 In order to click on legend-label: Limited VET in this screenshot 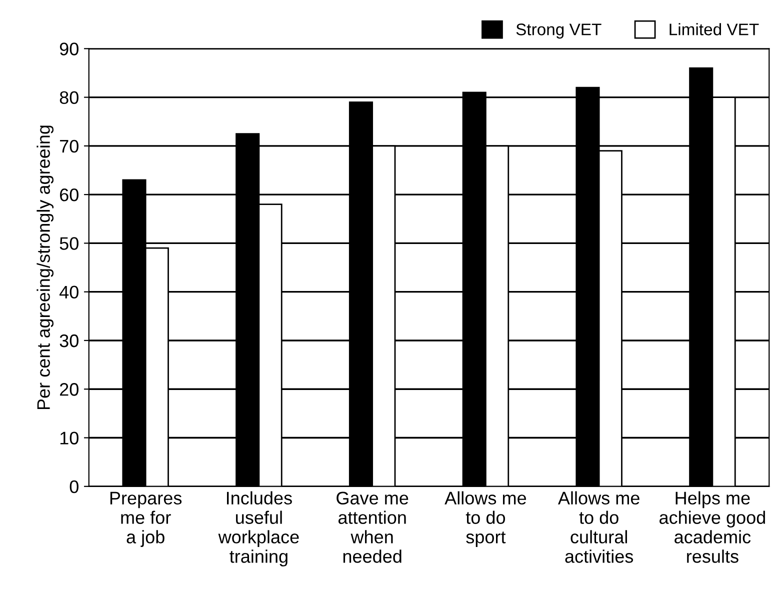, I will do `click(714, 29)`.